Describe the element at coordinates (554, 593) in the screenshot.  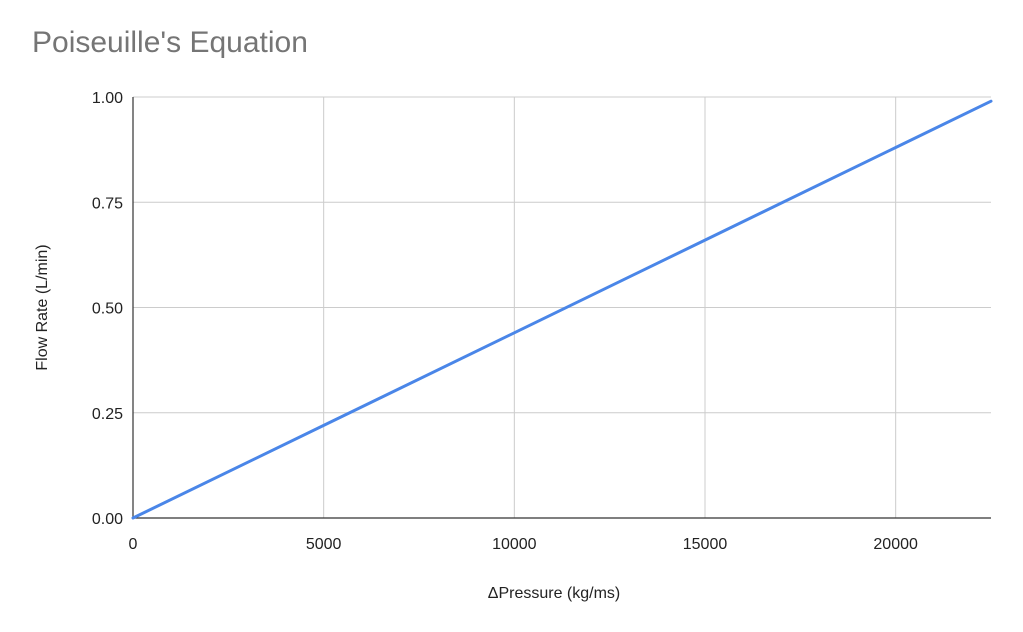
I see `x-axis-title: ΔPressure (kg/ms)` at that location.